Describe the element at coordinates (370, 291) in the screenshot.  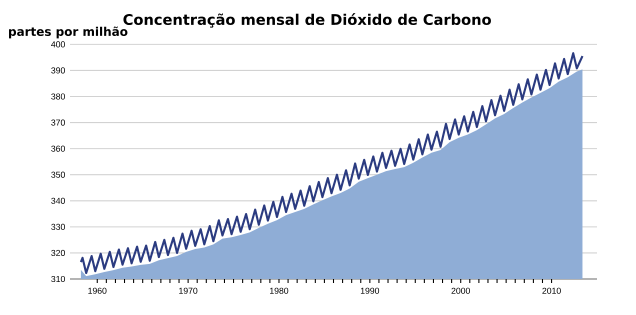
I see `x-tick-label: 1990` at that location.